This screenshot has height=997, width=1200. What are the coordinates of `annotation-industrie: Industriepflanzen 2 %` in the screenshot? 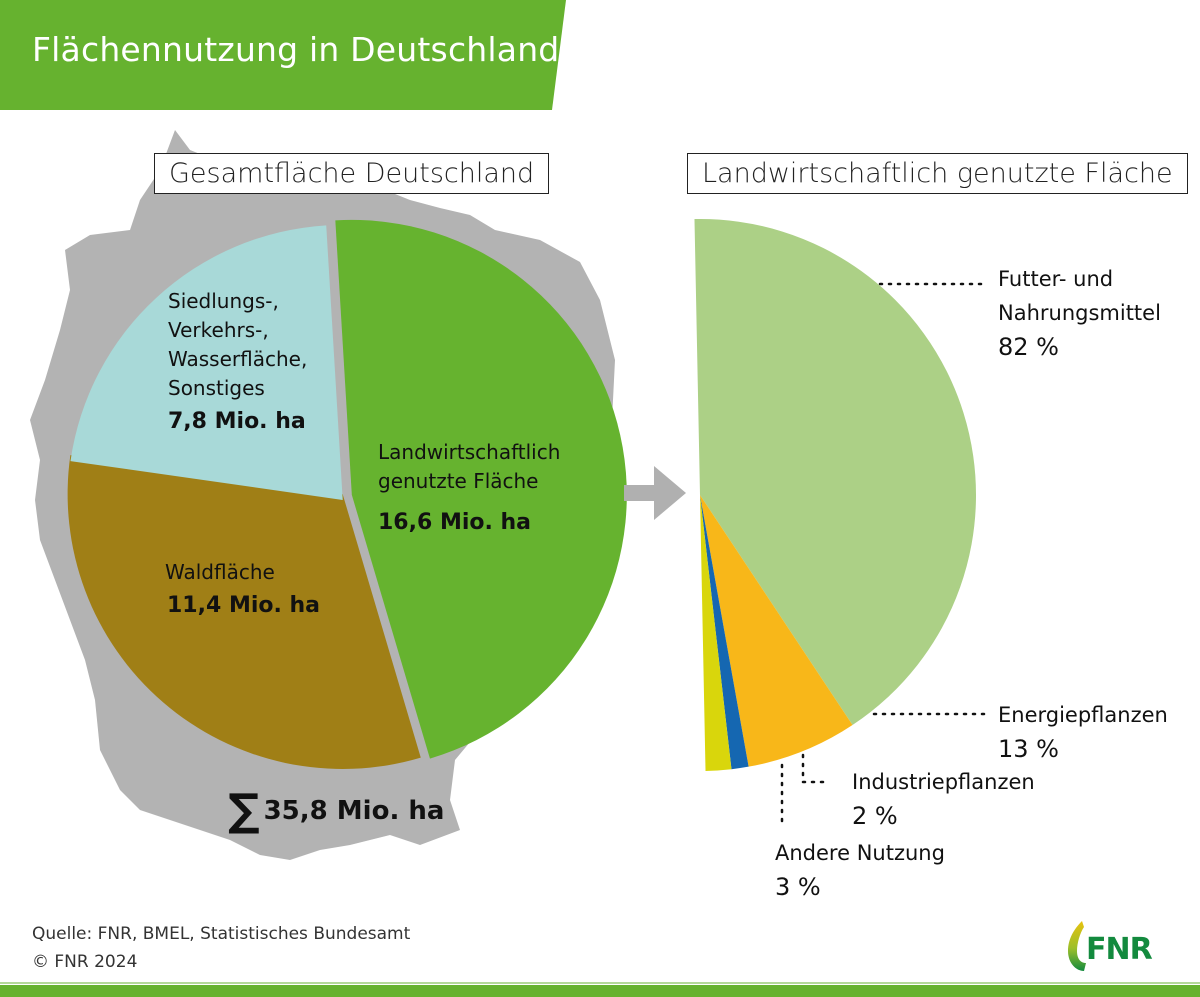 It's located at (943, 799).